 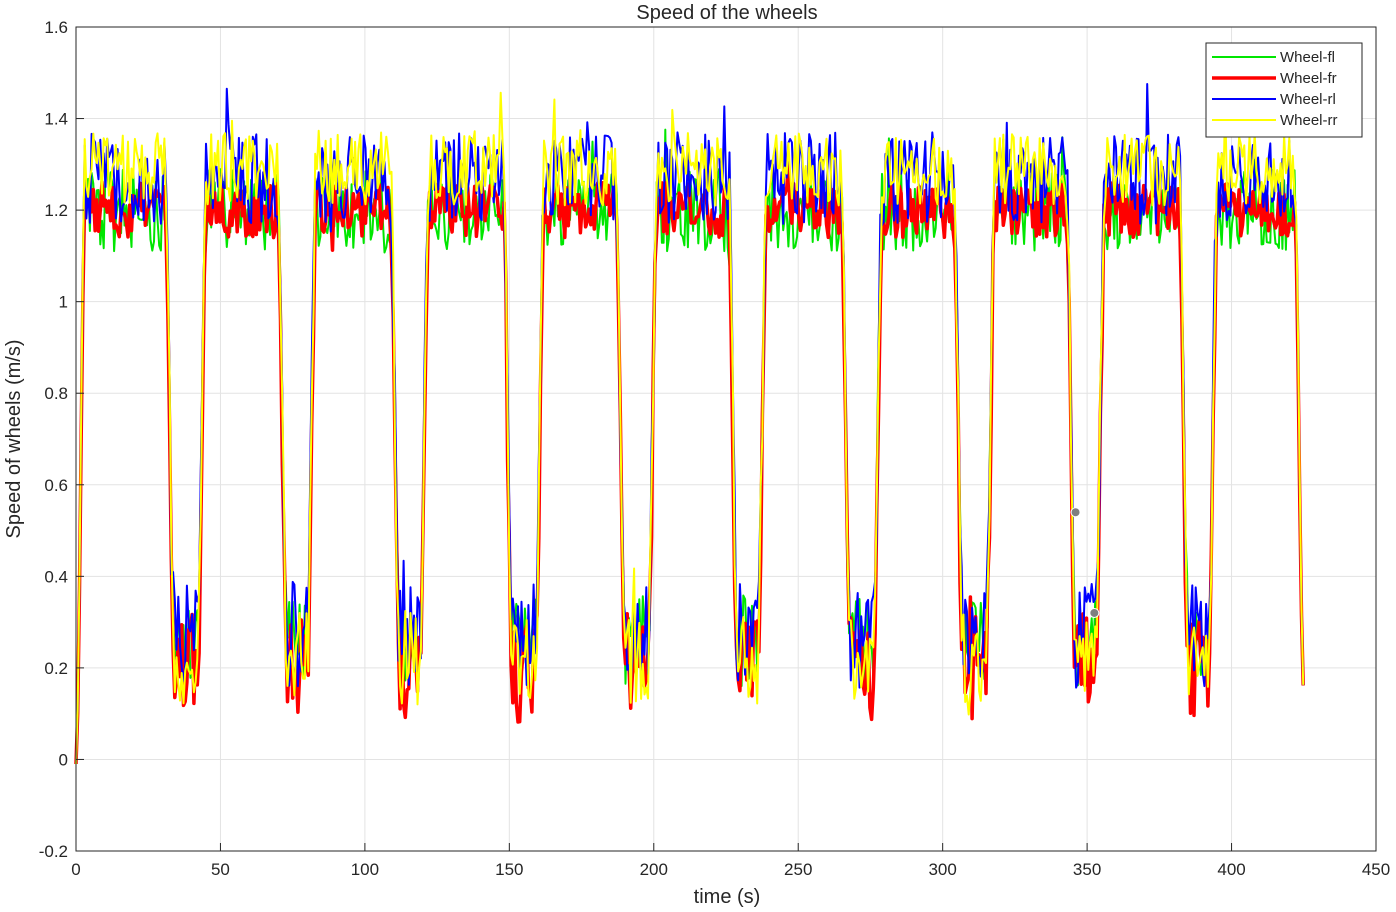 I want to click on legend-label: Wheel-rl, so click(x=1308, y=99).